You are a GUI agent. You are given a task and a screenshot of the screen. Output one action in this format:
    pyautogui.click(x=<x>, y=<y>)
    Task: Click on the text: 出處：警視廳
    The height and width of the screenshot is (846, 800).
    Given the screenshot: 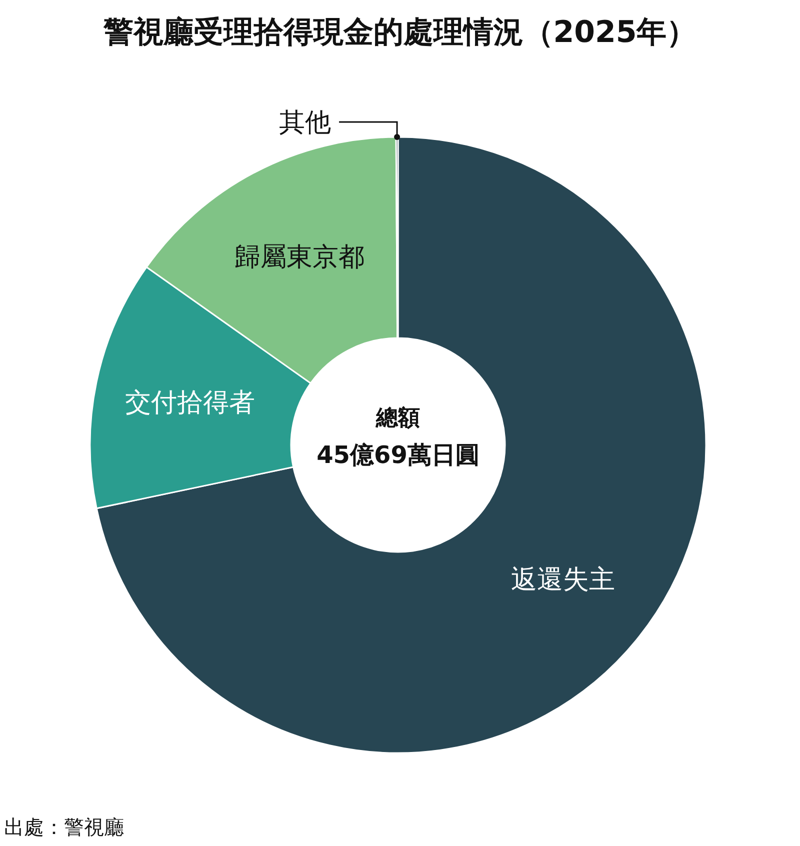 What is the action you would take?
    pyautogui.click(x=64, y=827)
    